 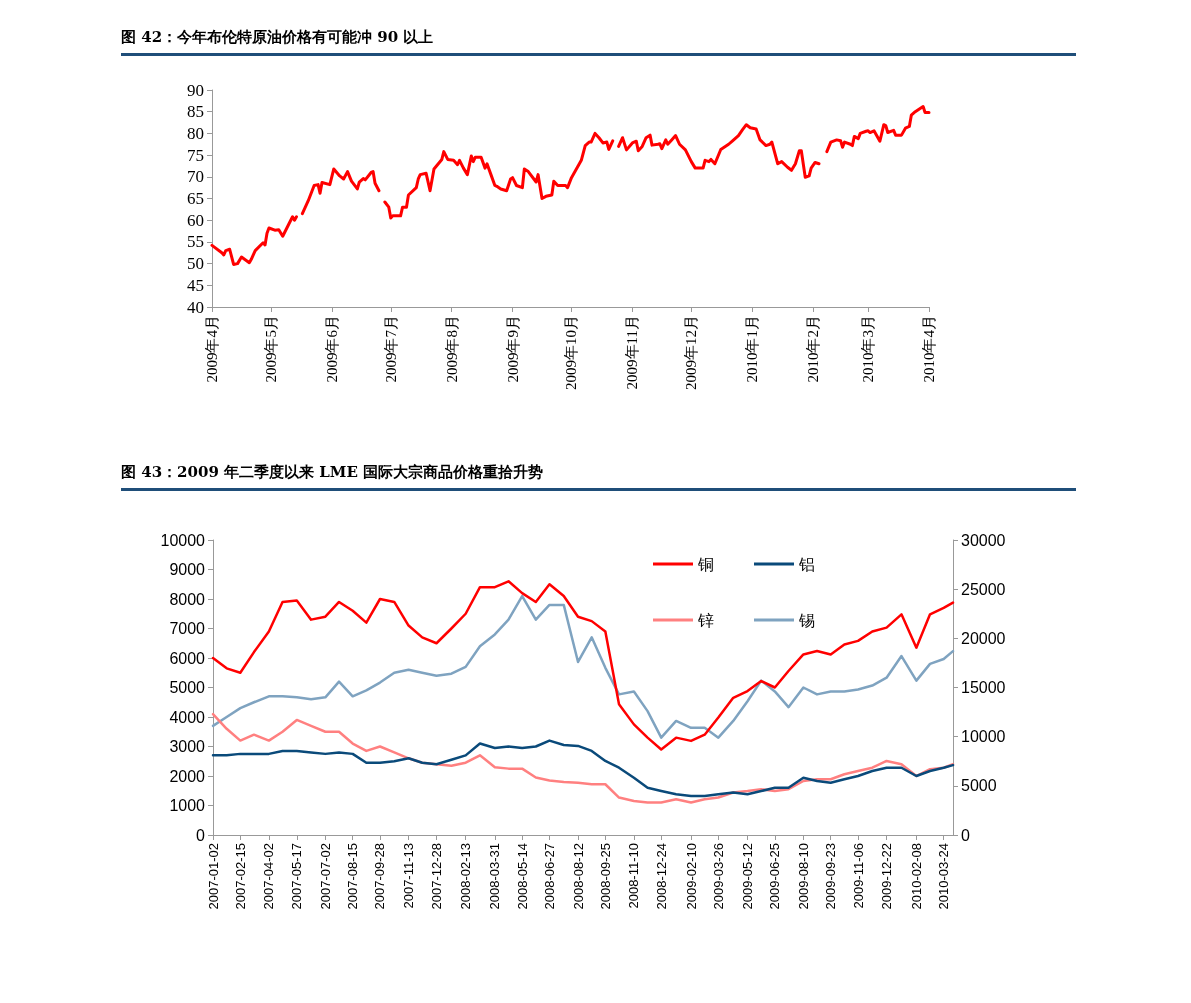 What do you see at coordinates (661, 876) in the screenshot?
I see `x-tick-label: 2008-12-24` at bounding box center [661, 876].